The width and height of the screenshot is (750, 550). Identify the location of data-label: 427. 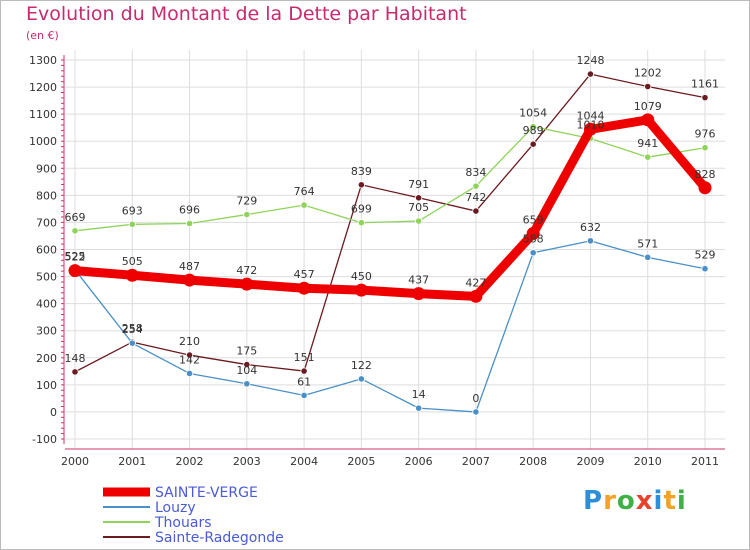
(475, 282).